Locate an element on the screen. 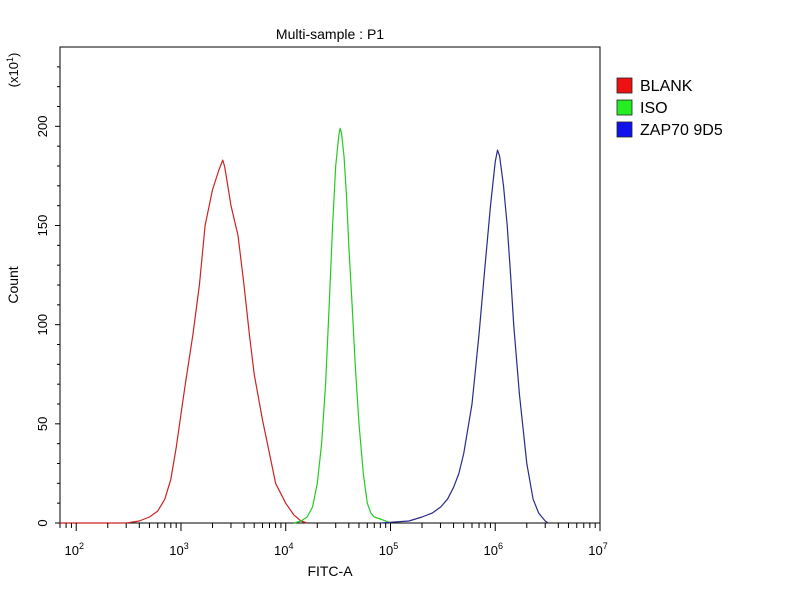 The image size is (800, 600). x-tick-label: 10⁷ is located at coordinates (597, 549).